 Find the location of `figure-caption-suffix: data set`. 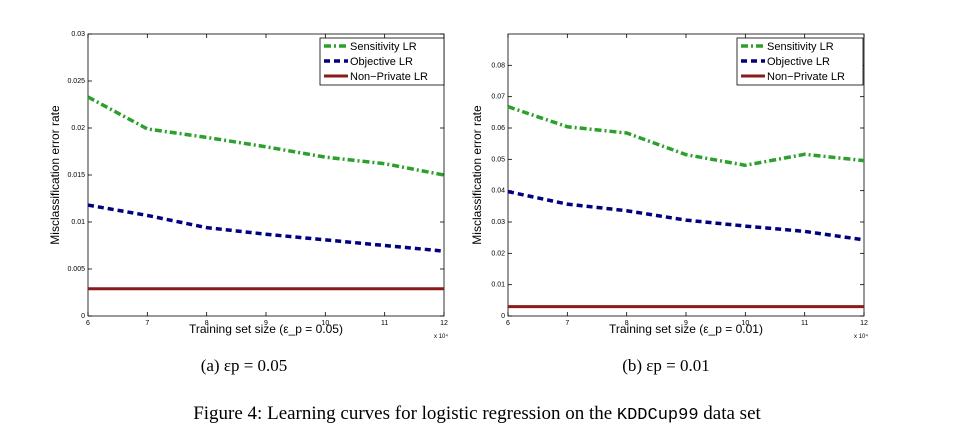

figure-caption-suffix: data set is located at coordinates (729, 413).